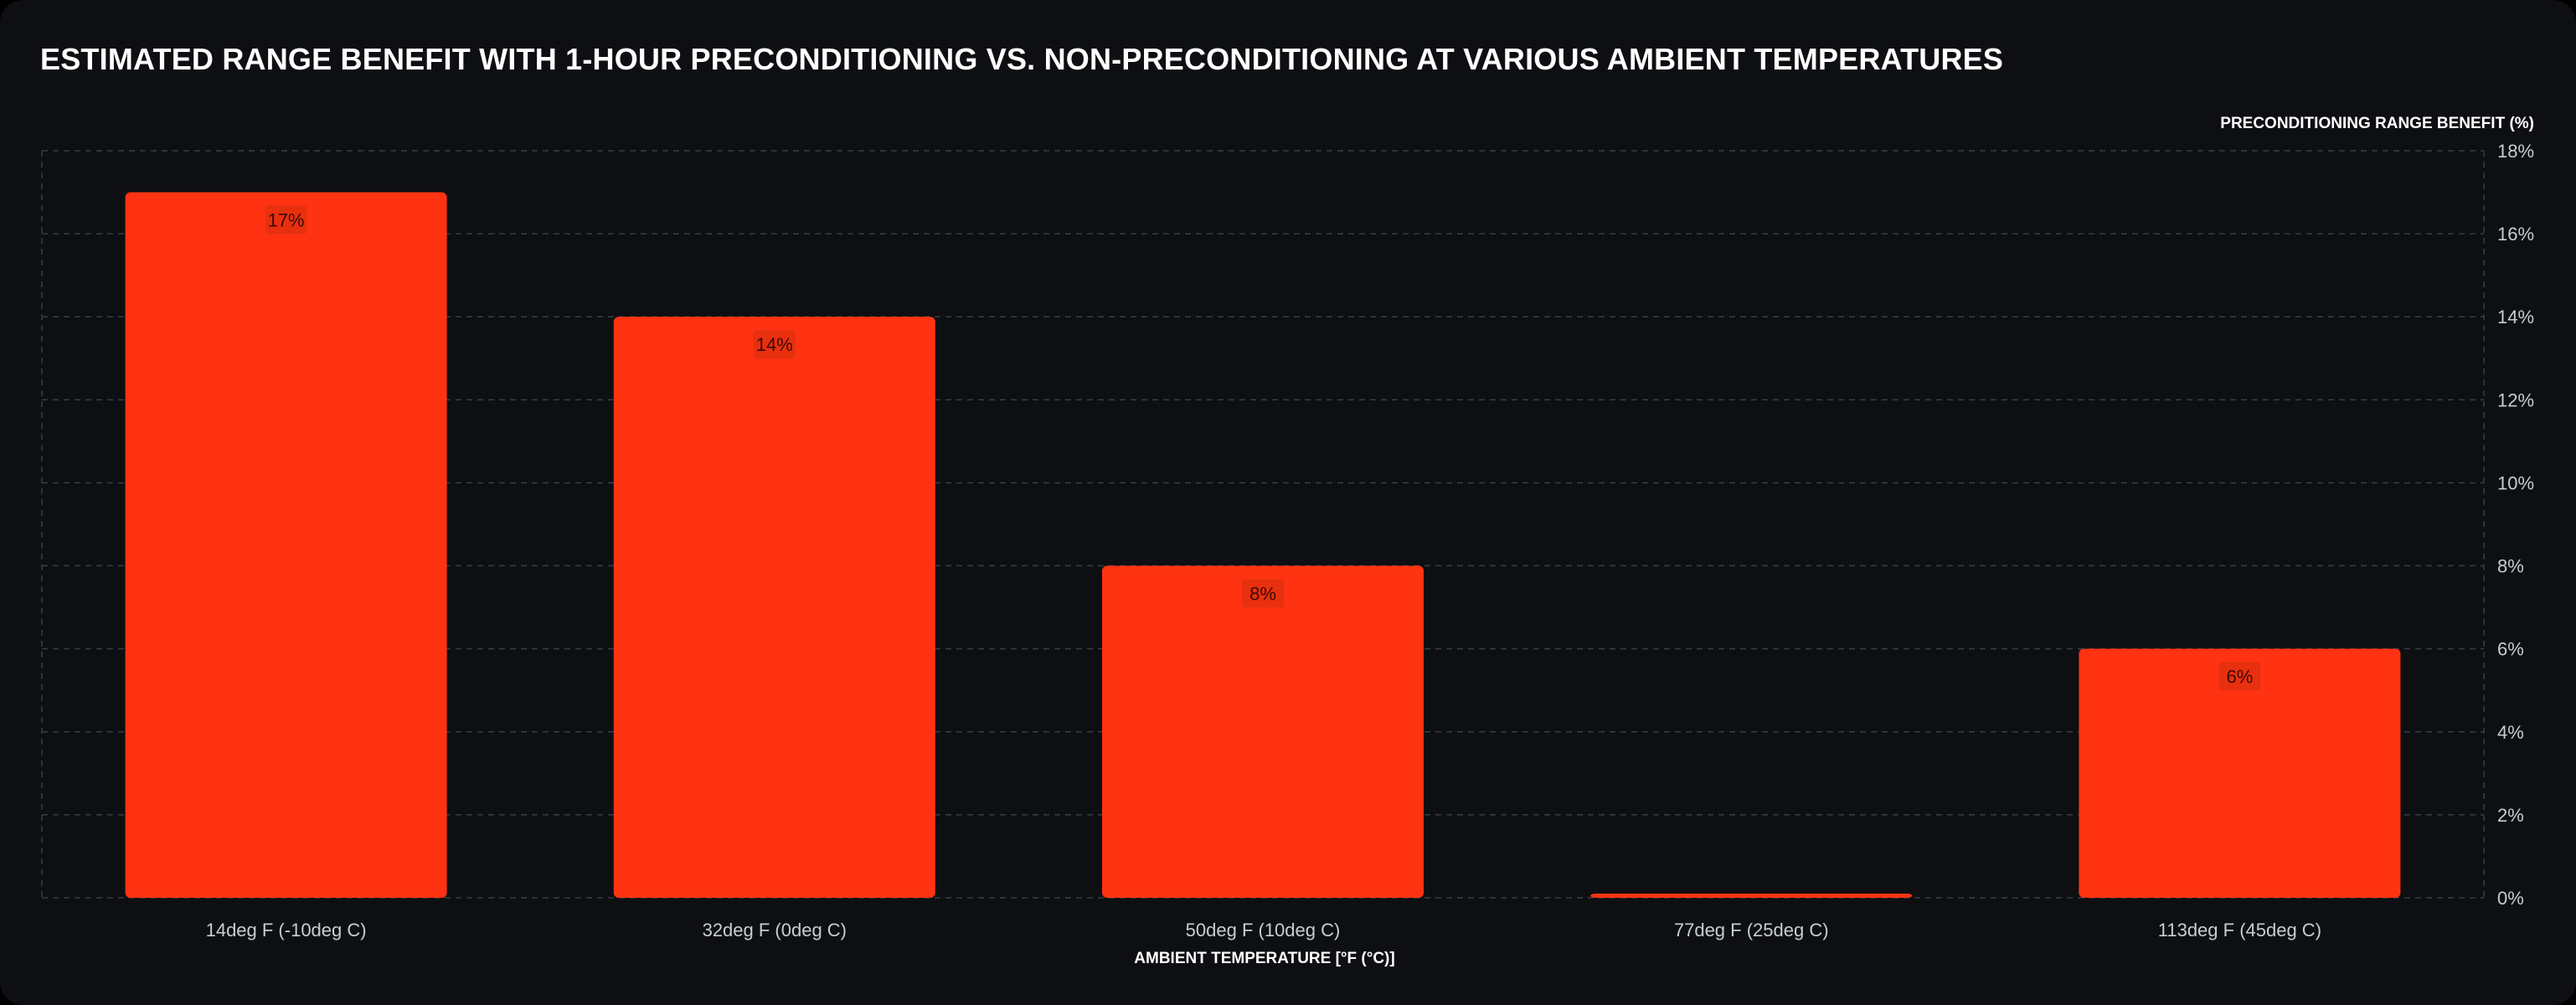 This screenshot has height=1005, width=2576. Describe the element at coordinates (1264, 958) in the screenshot. I see `x-axis-title: AMBIENT TEMPERATURE [°F (°C)]` at that location.